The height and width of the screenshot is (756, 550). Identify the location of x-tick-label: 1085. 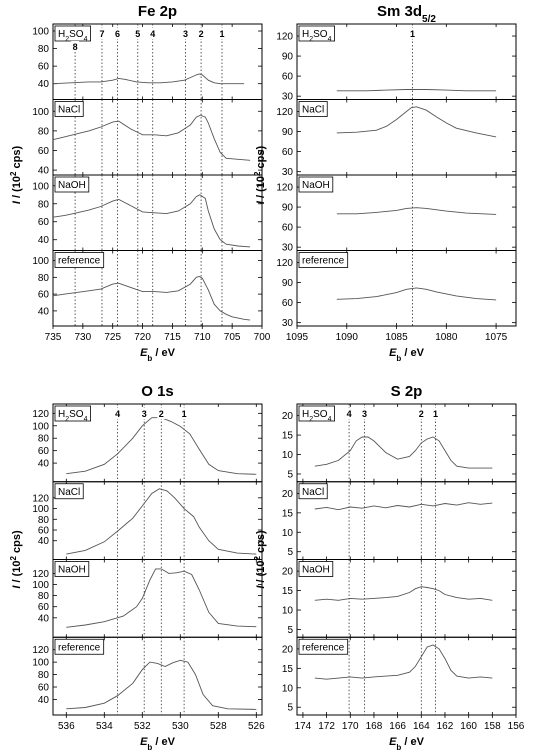
(396, 337).